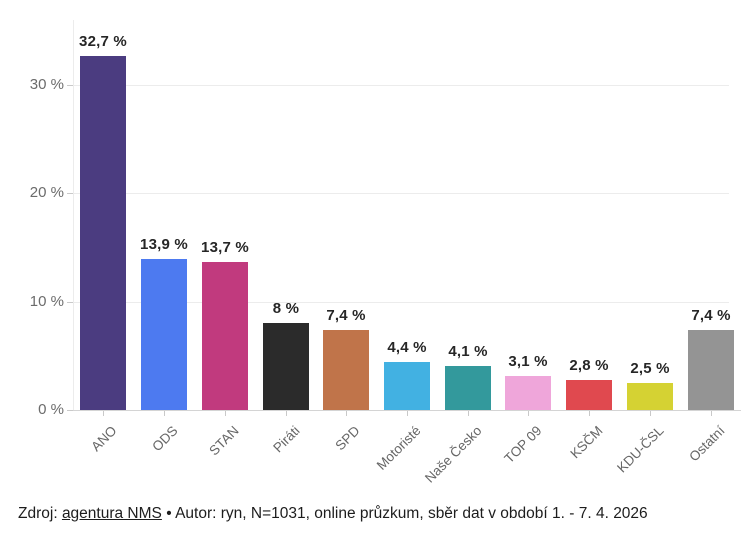 This screenshot has height=552, width=751. What do you see at coordinates (164, 244) in the screenshot?
I see `value-label-ods: 13,9 %` at bounding box center [164, 244].